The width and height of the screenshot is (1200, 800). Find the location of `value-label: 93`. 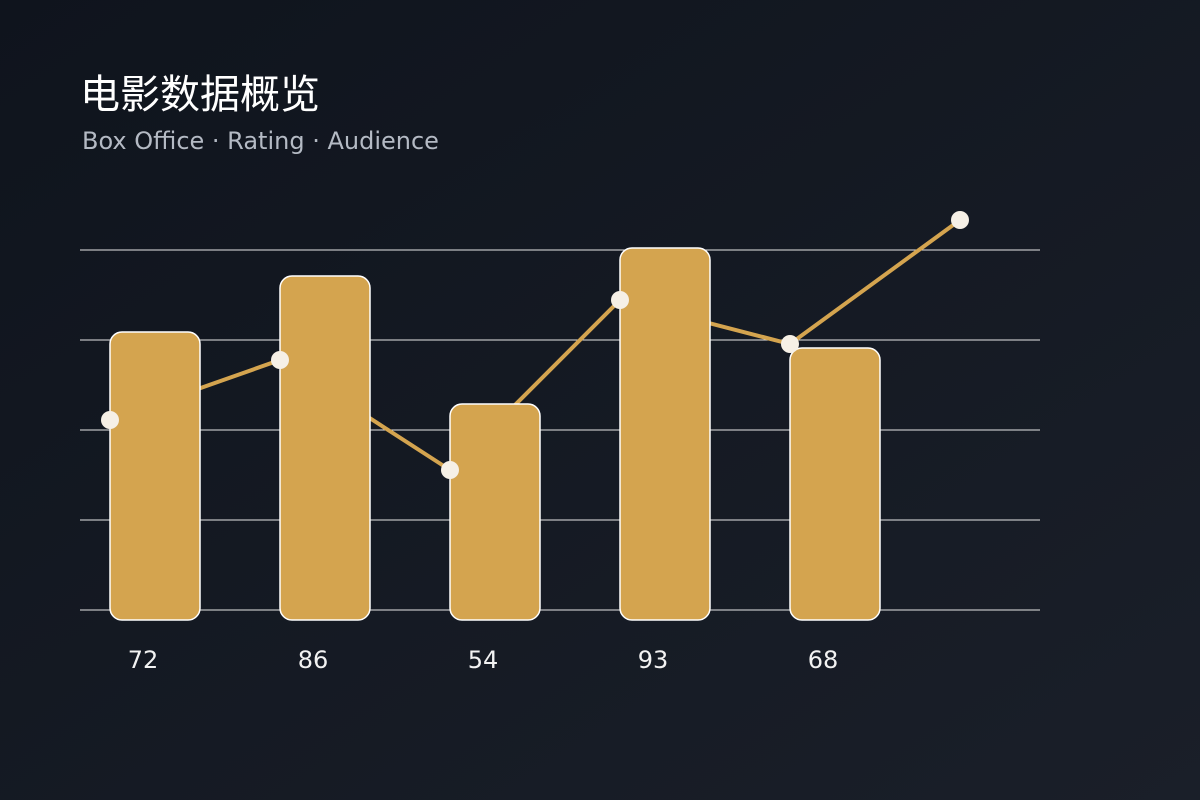

value-label: 93 is located at coordinates (653, 660).